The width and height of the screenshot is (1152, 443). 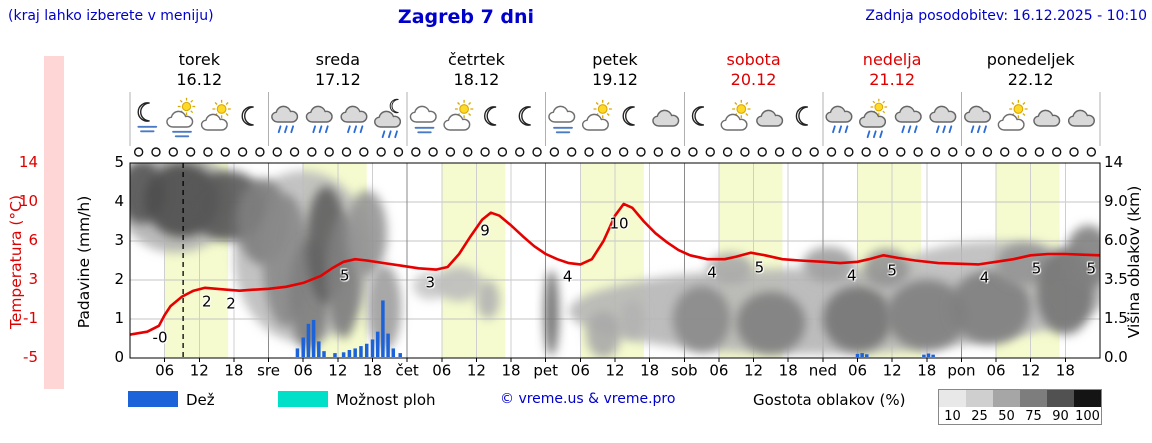 What do you see at coordinates (829, 400) in the screenshot?
I see `cloud-density-legend-label: Gostota oblakov (%)` at bounding box center [829, 400].